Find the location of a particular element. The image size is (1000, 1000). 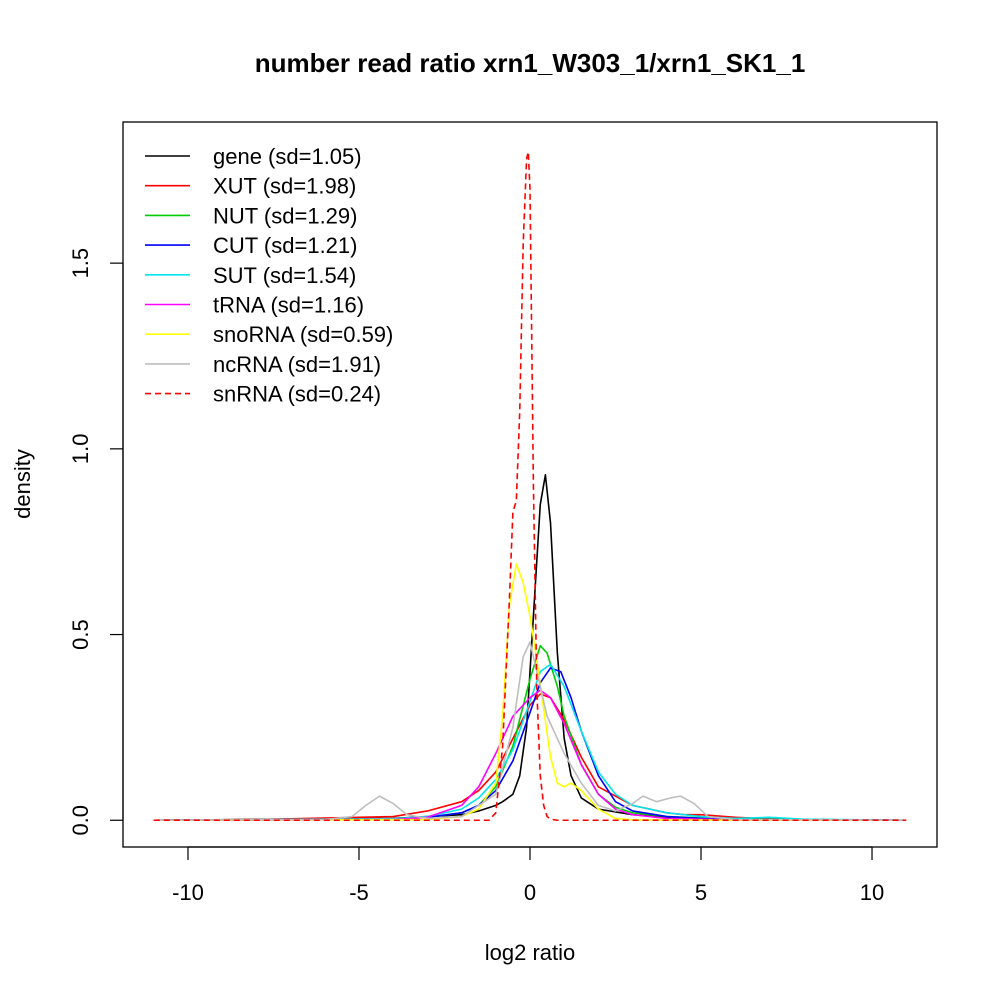

y-tick-label: 0.5 is located at coordinates (80, 634).